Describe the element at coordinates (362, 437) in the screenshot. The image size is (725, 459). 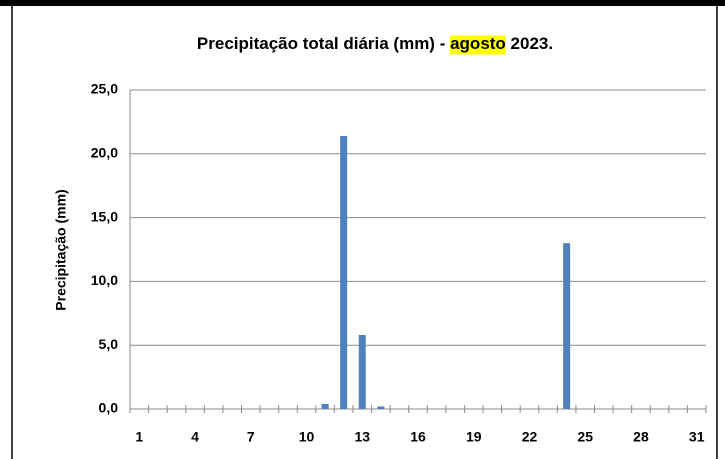
I see `x-tick-label: 13` at that location.